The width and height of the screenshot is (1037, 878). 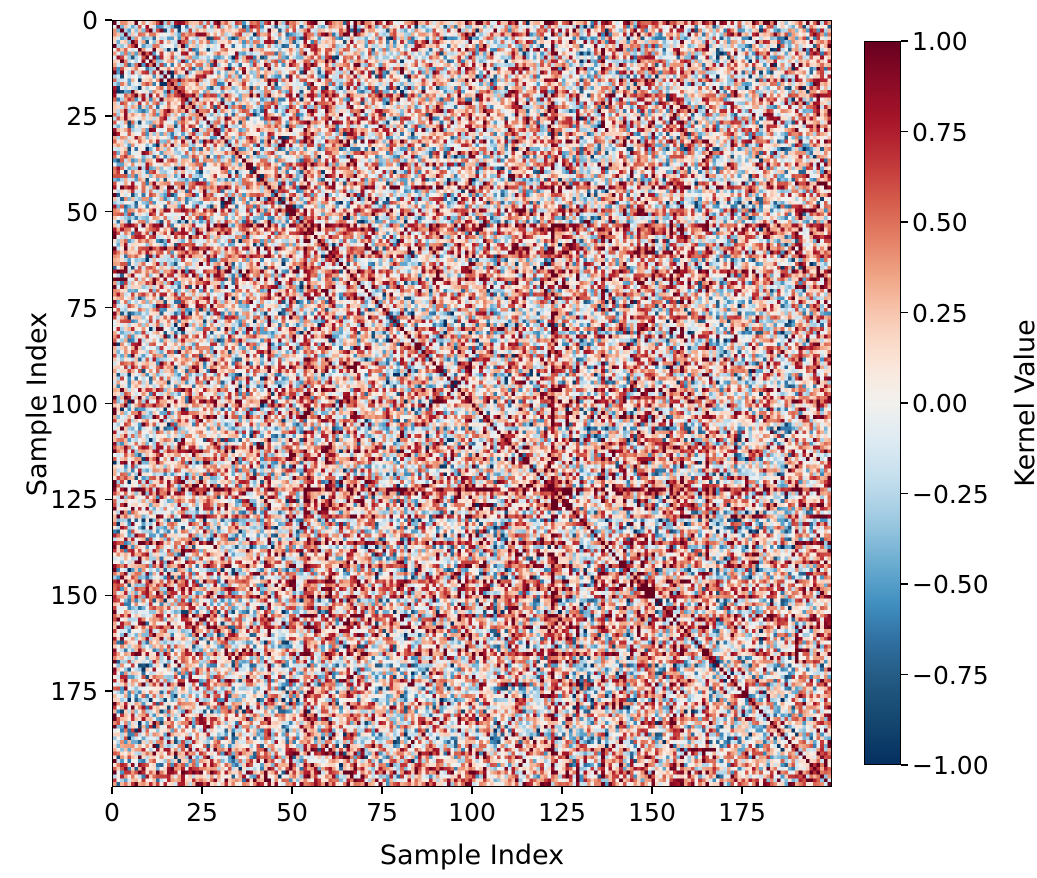 What do you see at coordinates (472, 855) in the screenshot?
I see `x-axis-label: Sample Index` at bounding box center [472, 855].